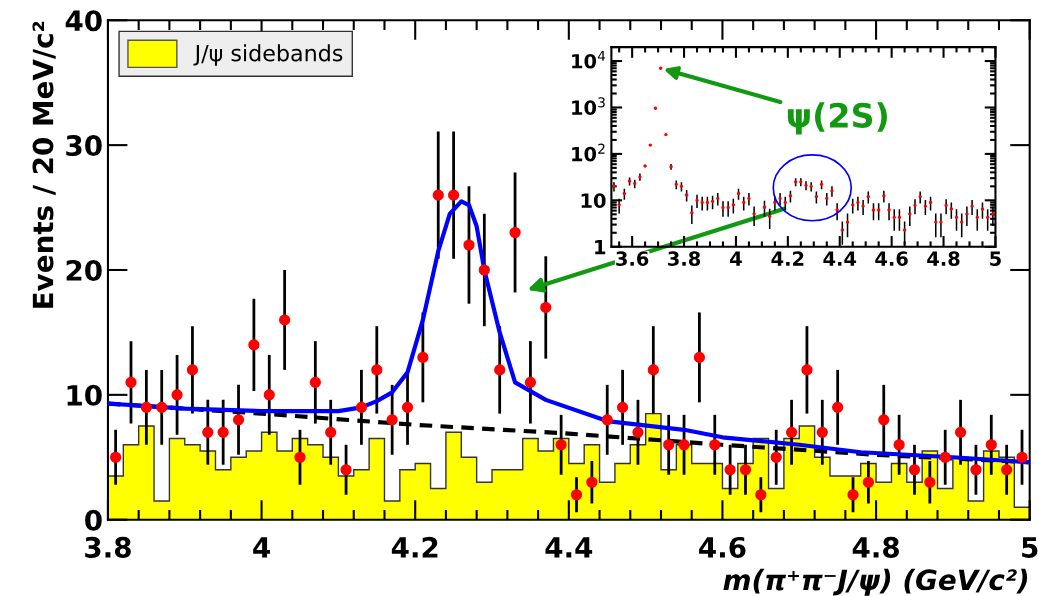 This screenshot has width=1038, height=596. Describe the element at coordinates (83, 21) in the screenshot. I see `y-tick-label: 40` at that location.